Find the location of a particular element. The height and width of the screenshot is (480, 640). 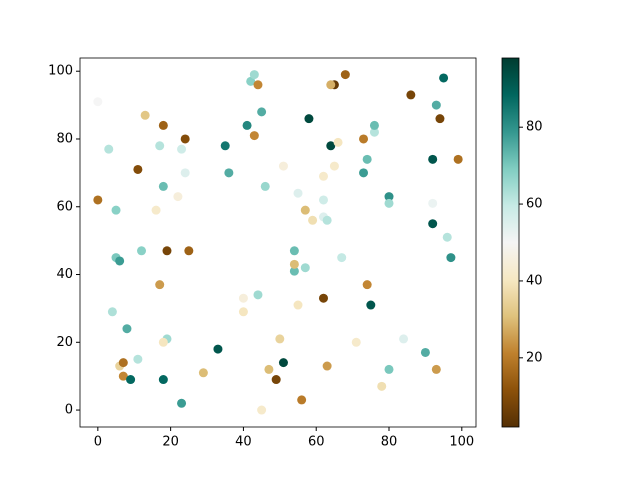

x-tick-label: 60 is located at coordinates (316, 442).